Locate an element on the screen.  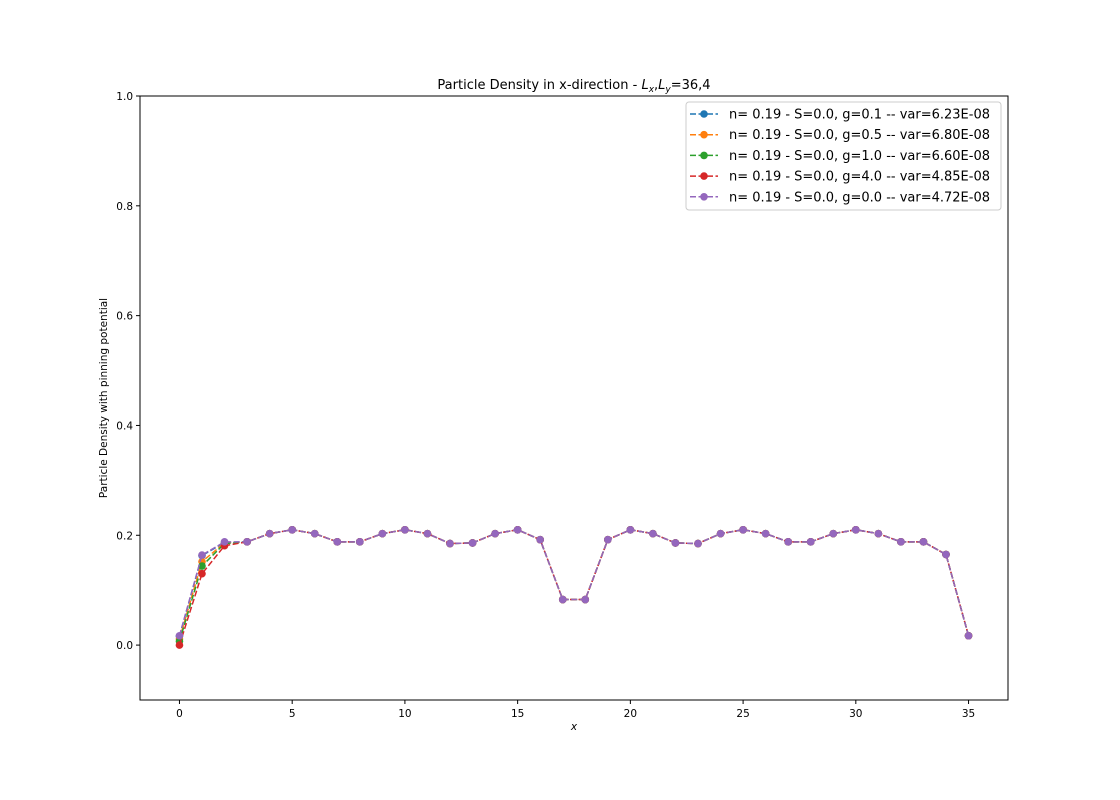
legend-entry: n= 0.19 - S=0.0, g=0.1 -- var=6.23E-08 is located at coordinates (840, 115).